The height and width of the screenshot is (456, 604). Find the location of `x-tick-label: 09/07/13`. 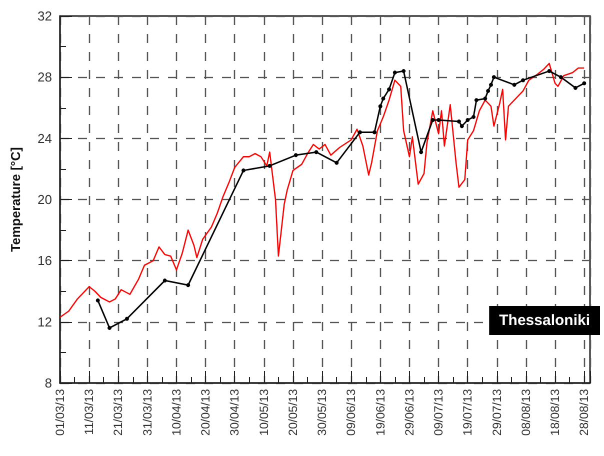

x-tick-label: 09/07/13 is located at coordinates (439, 412).